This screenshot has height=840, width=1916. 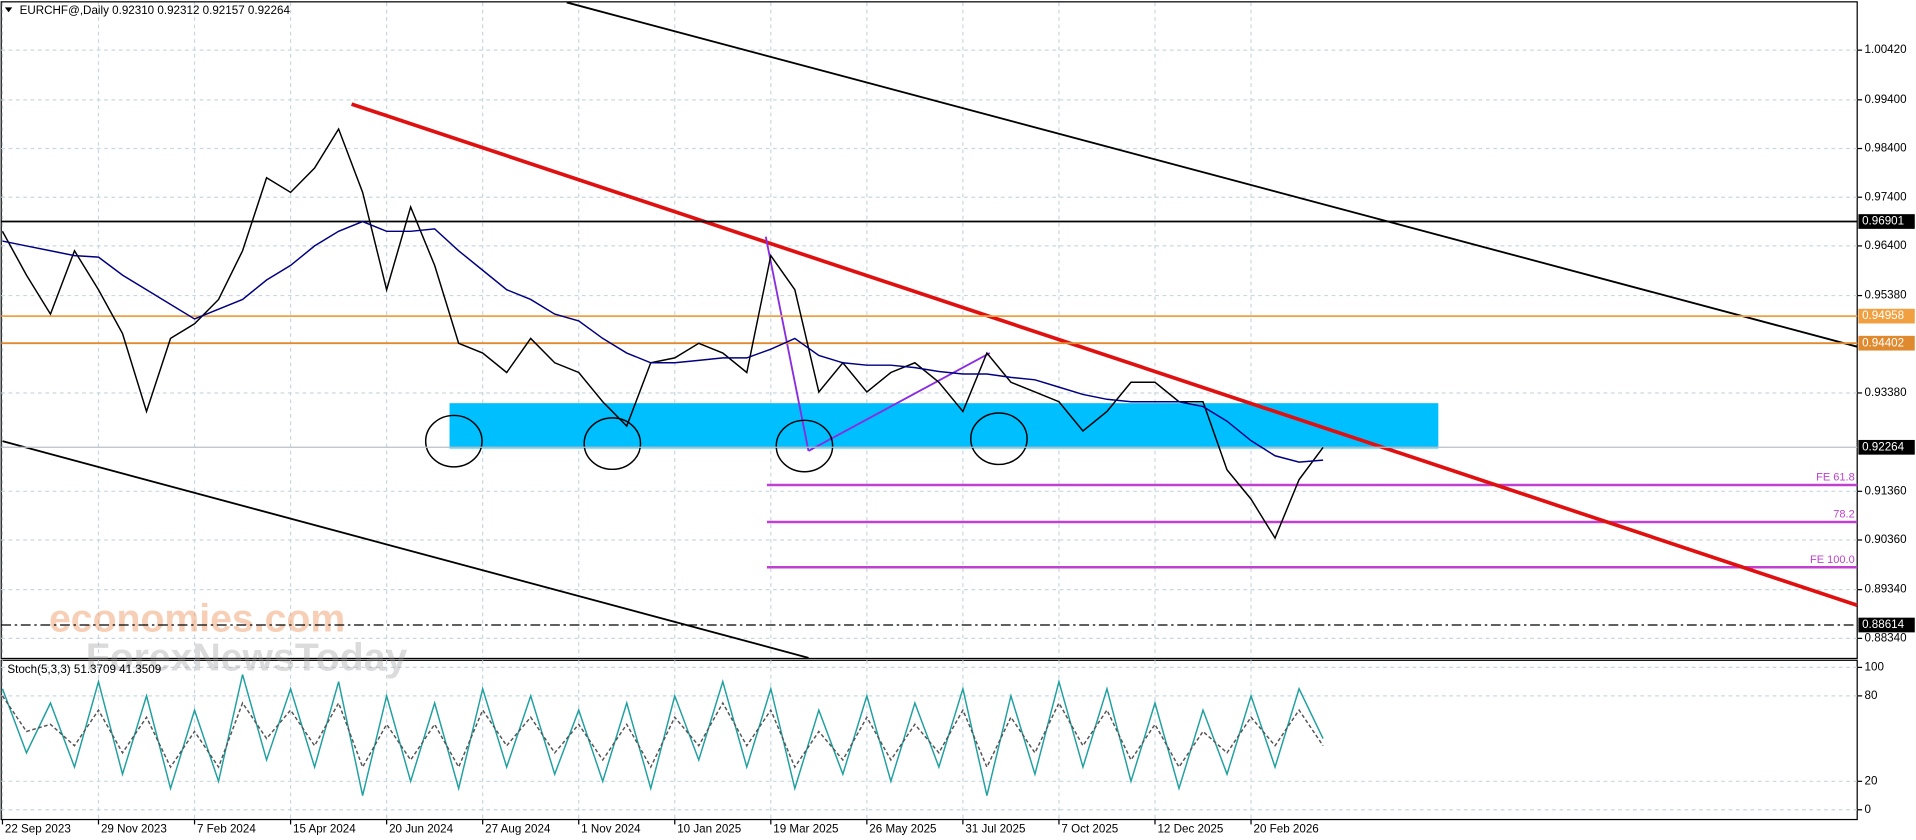 What do you see at coordinates (1886, 148) in the screenshot?
I see `y-tick-label: 0.98400` at bounding box center [1886, 148].